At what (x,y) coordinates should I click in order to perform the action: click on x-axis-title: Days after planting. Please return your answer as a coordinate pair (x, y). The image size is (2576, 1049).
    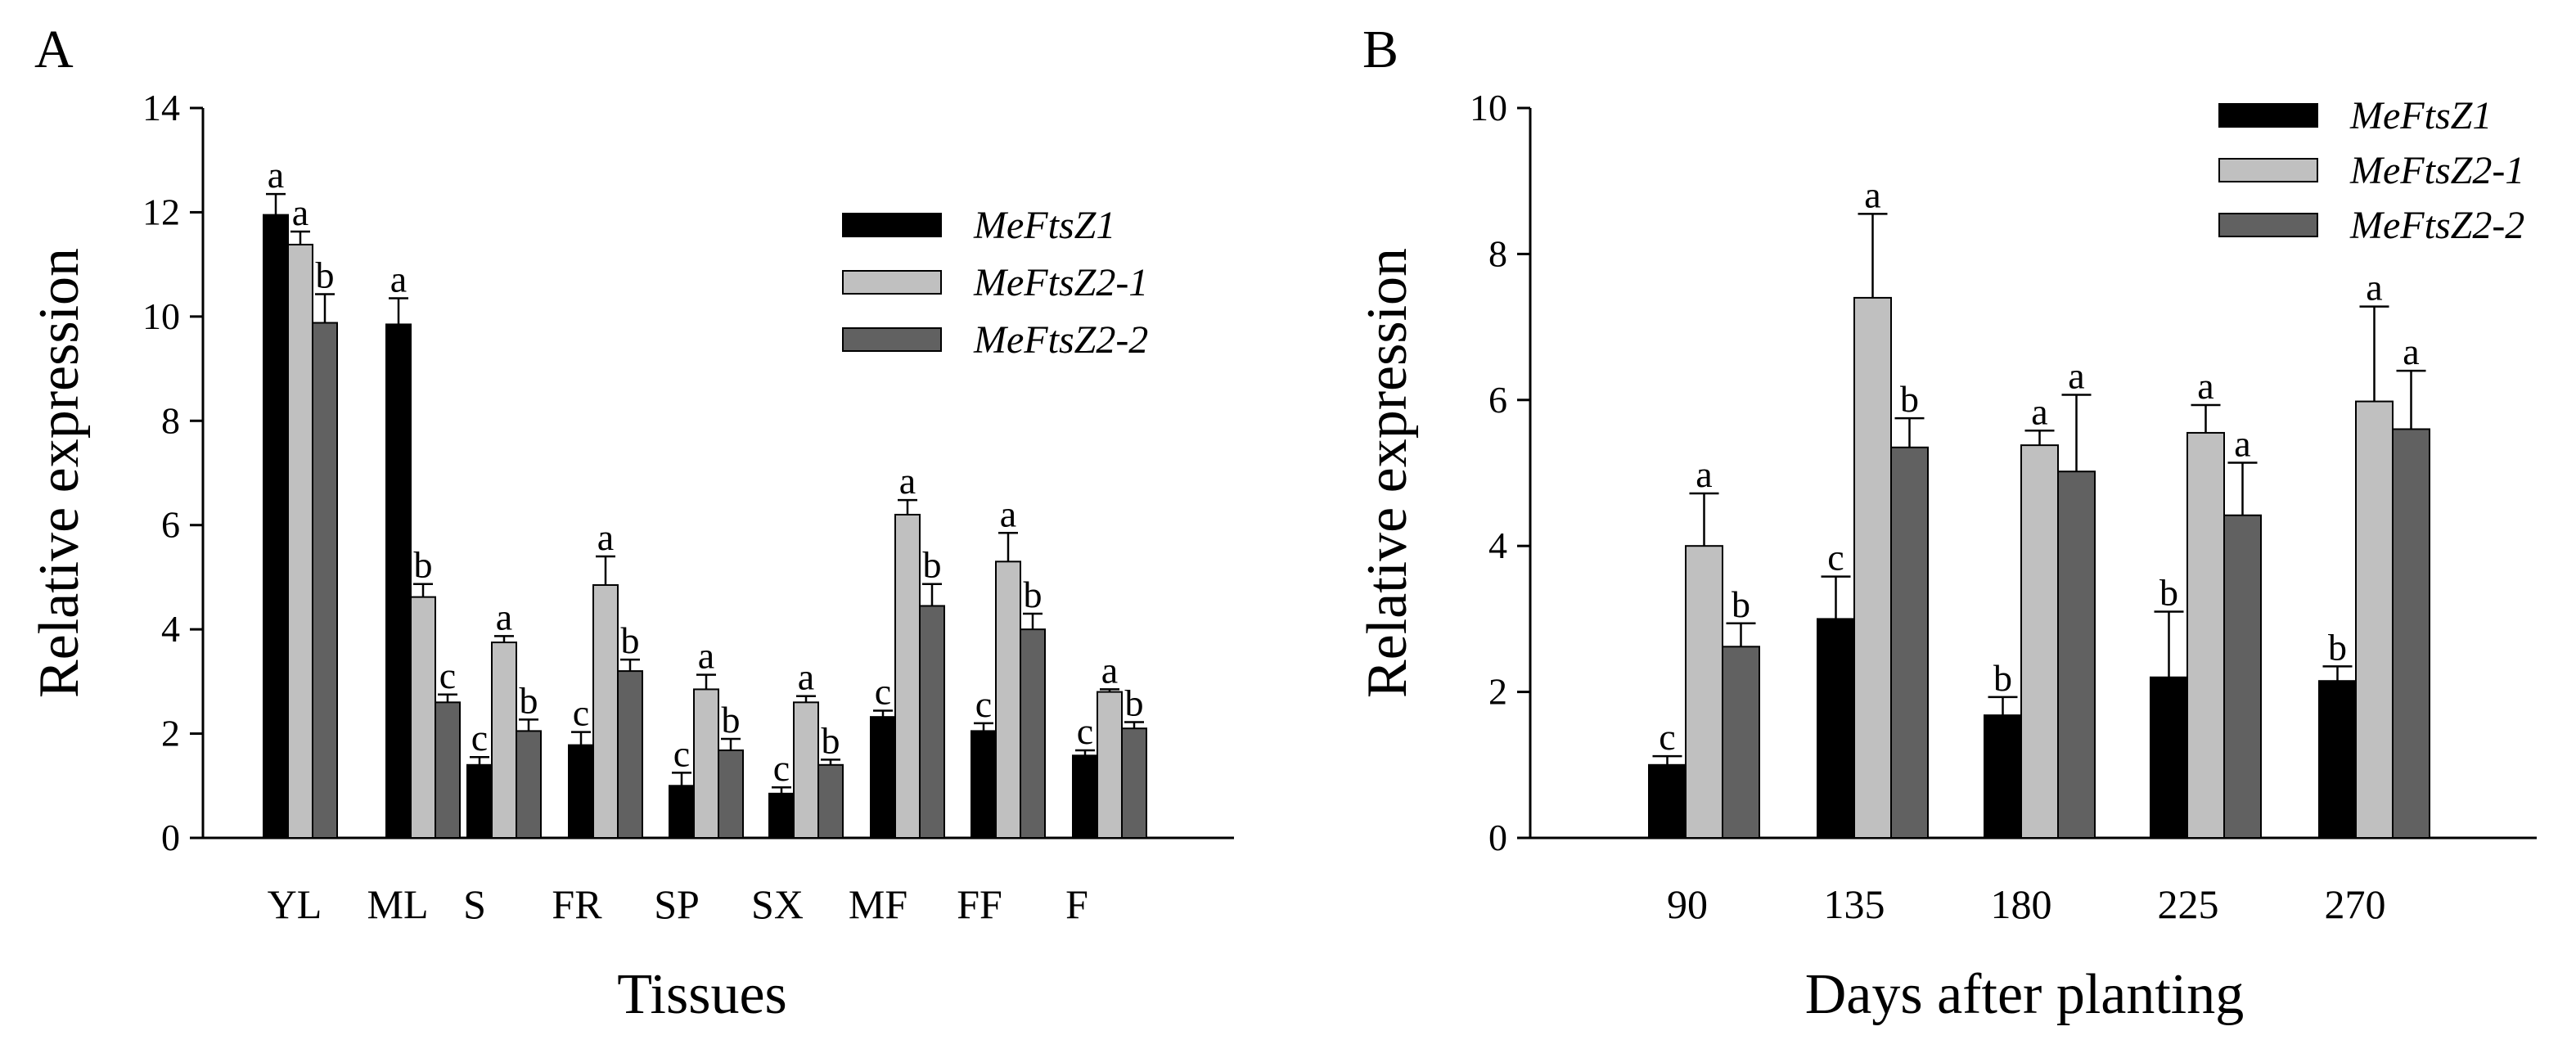
    Looking at the image, I should click on (2024, 995).